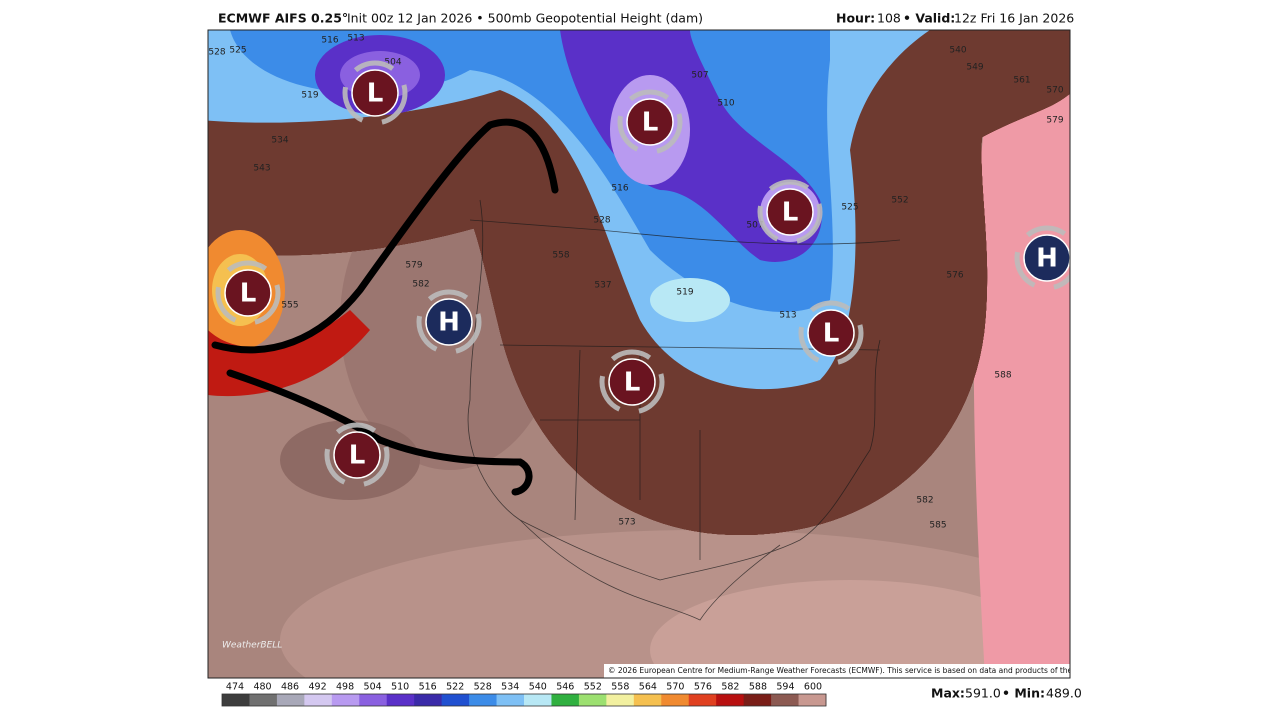  I want to click on model-title: ECMWF AIFS 0.25°, so click(283, 18).